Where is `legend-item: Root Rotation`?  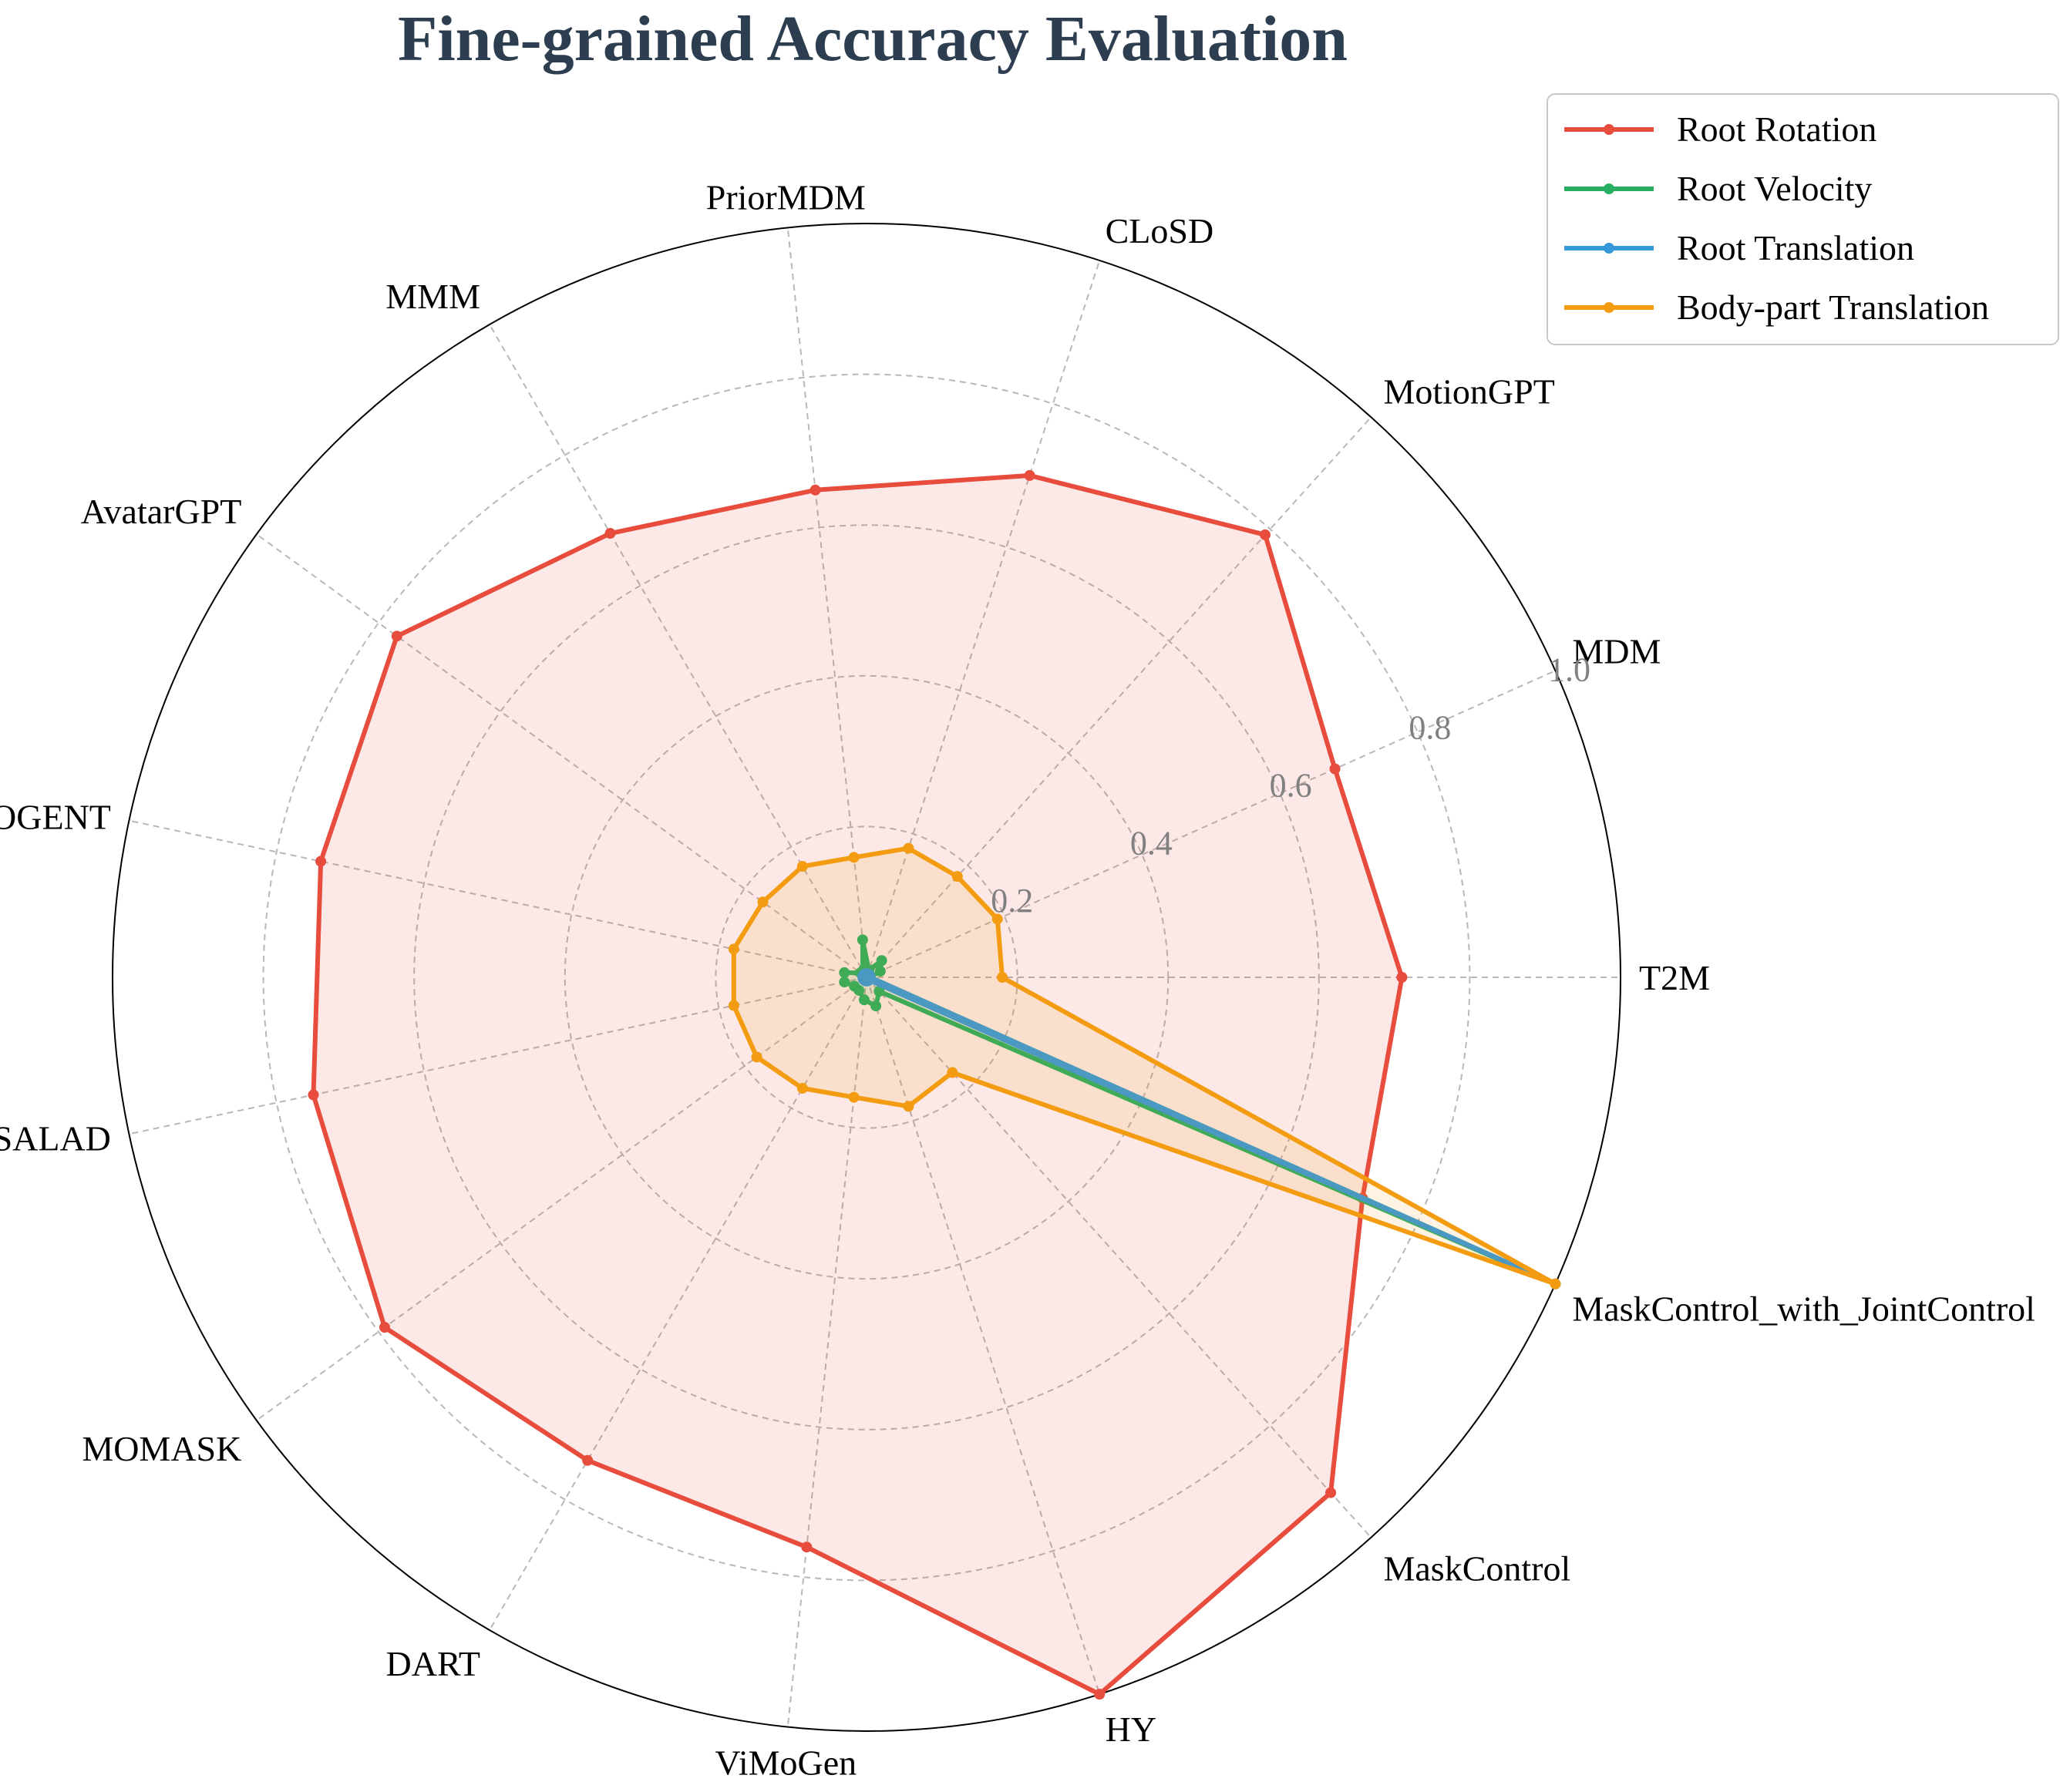
legend-item: Root Rotation is located at coordinates (1720, 129).